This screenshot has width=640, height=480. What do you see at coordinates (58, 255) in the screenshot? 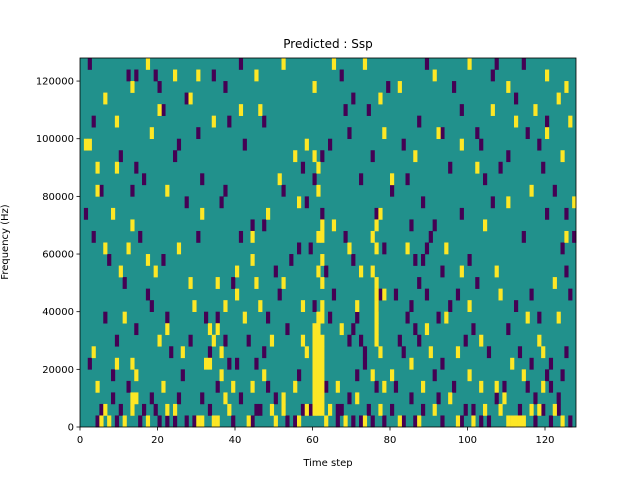
I see `y-axis: 0 20000 40000 60000 80000 100000 120000` at bounding box center [58, 255].